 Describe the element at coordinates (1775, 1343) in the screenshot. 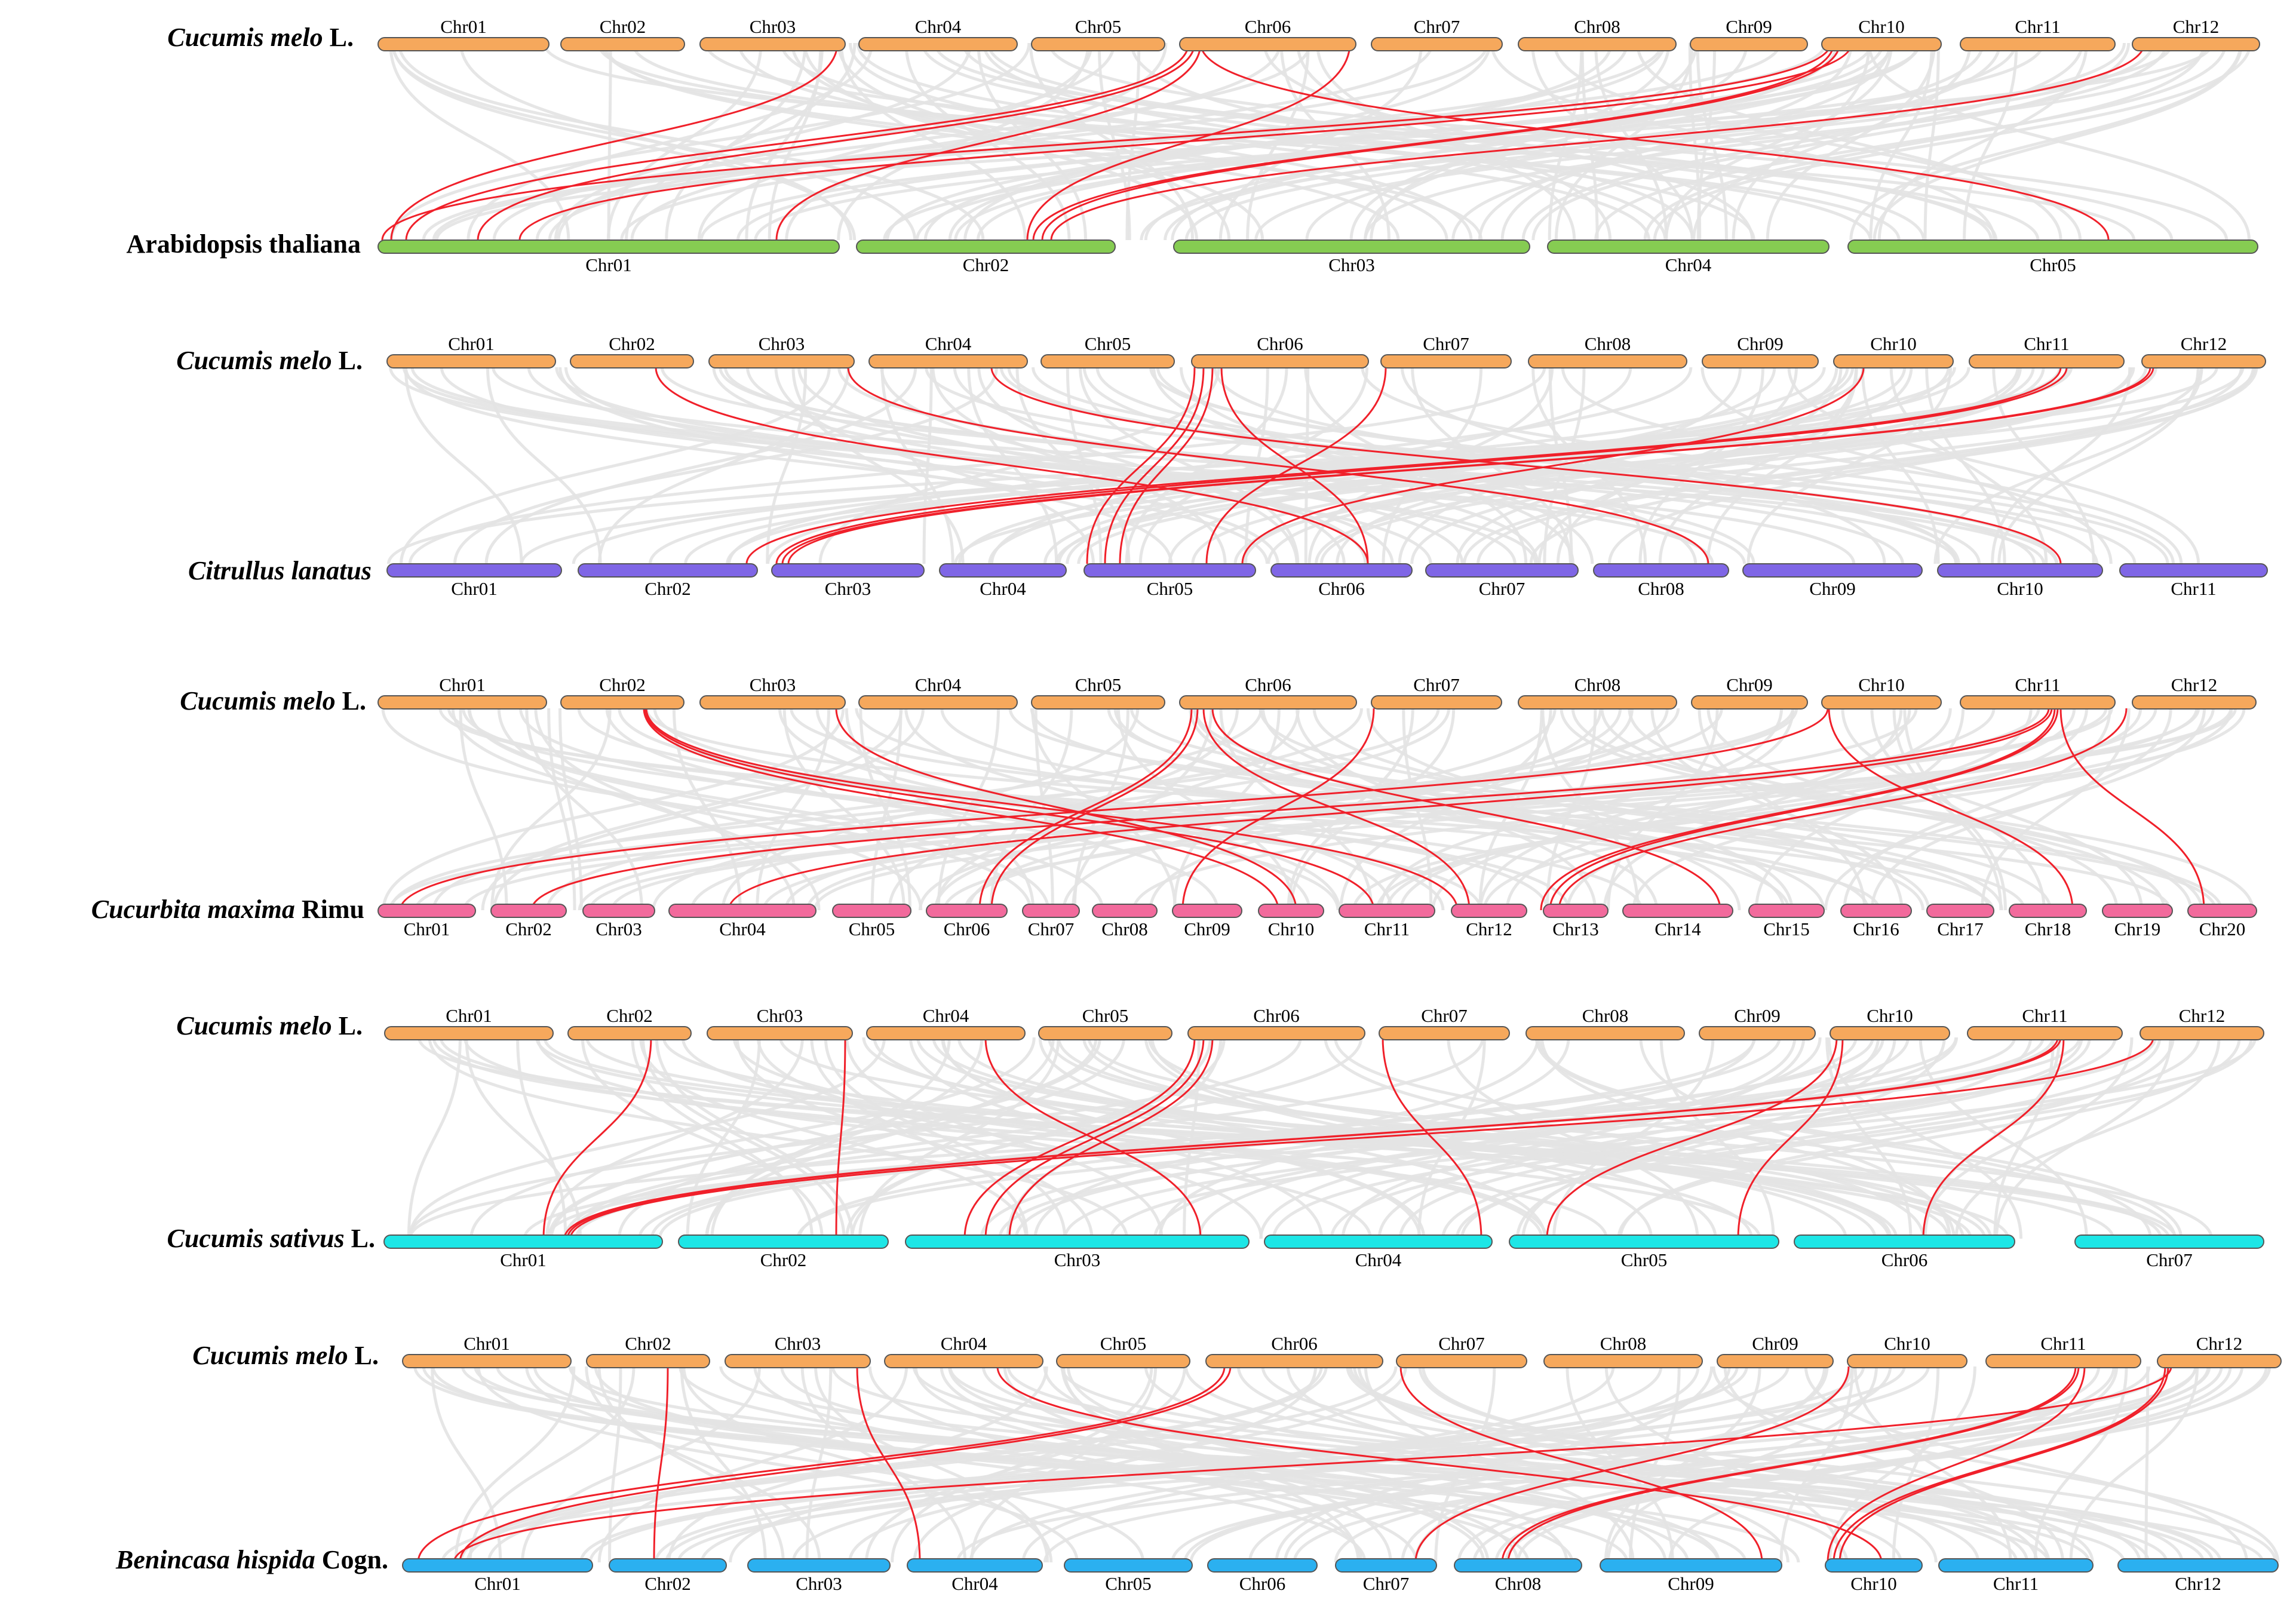

I see `chromosome-label: Chr09` at that location.